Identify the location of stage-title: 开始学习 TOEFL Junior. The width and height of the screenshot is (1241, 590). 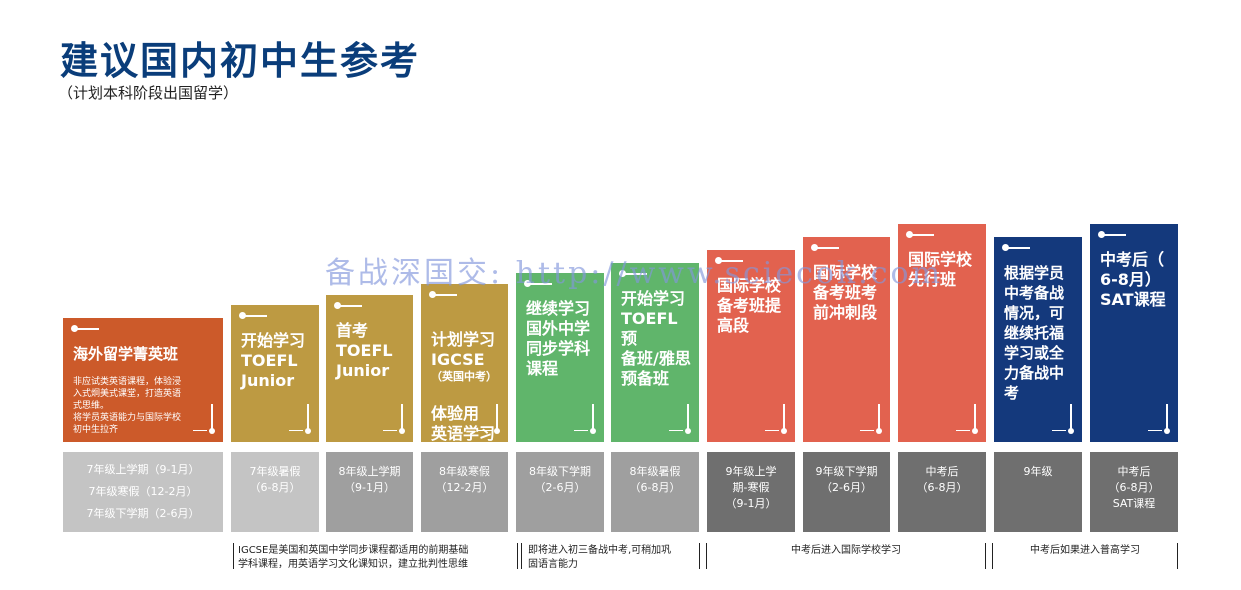
(273, 360).